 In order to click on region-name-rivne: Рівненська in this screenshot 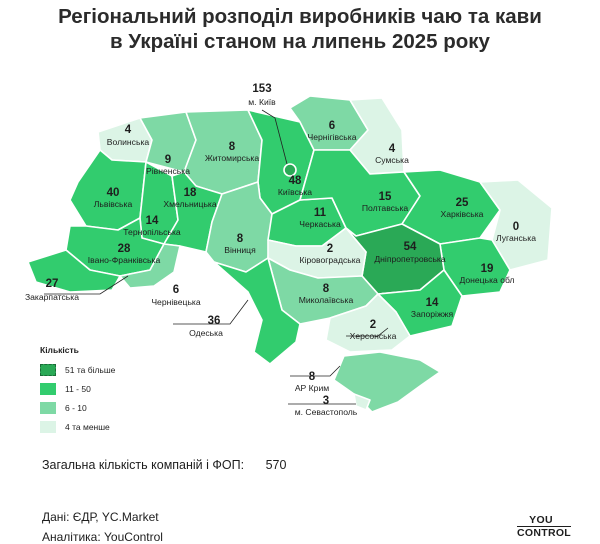, I will do `click(168, 171)`.